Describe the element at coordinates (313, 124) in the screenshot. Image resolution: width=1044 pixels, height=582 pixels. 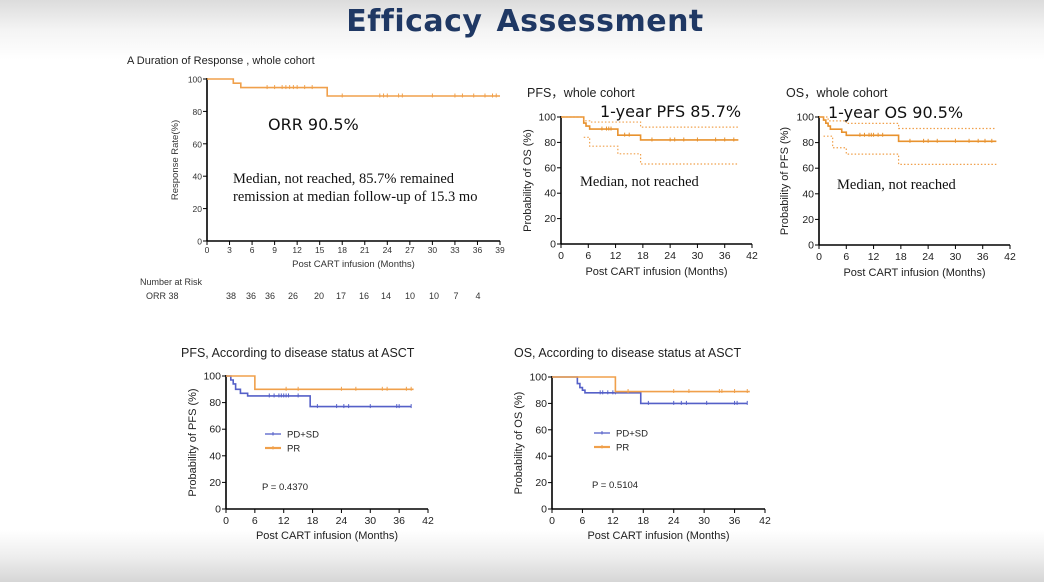
I see `orr-annotation: ORR 90.5%` at that location.